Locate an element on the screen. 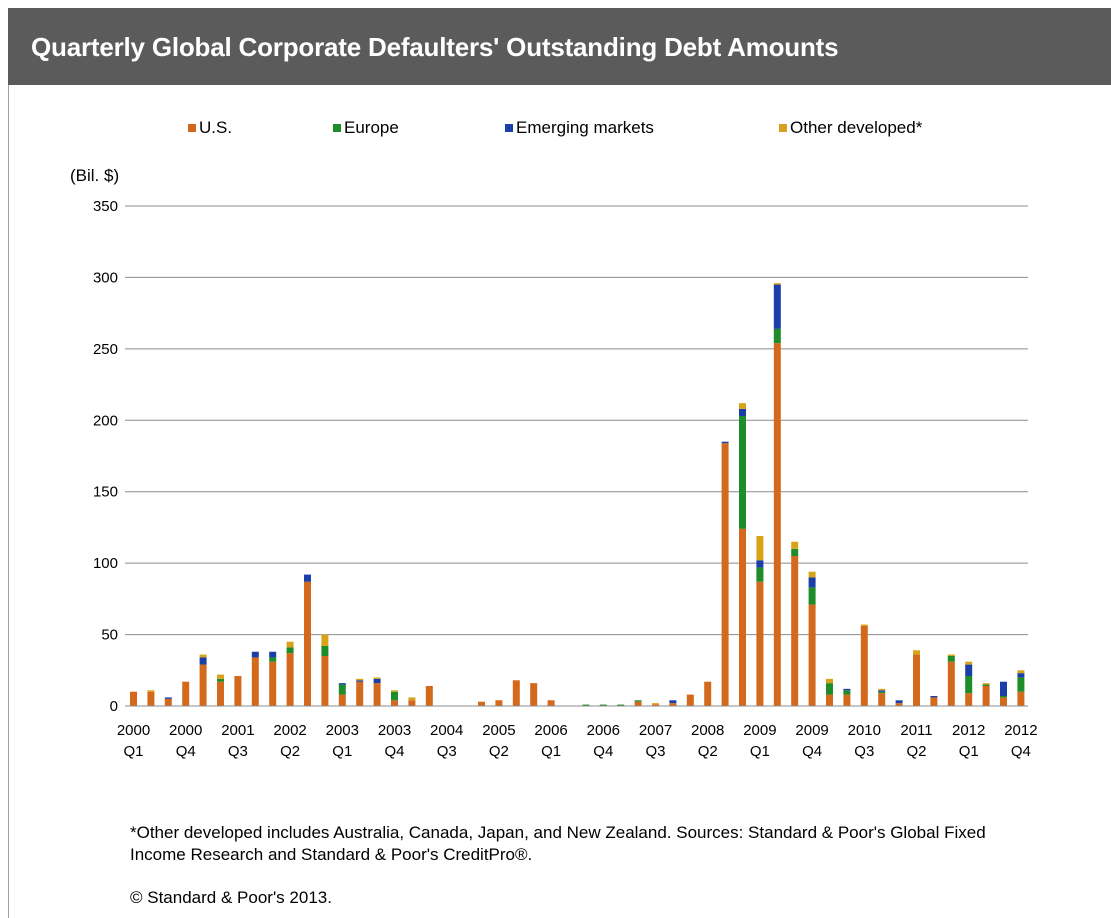 The width and height of the screenshot is (1111, 918). x-tick-label-year: 2007 is located at coordinates (655, 730).